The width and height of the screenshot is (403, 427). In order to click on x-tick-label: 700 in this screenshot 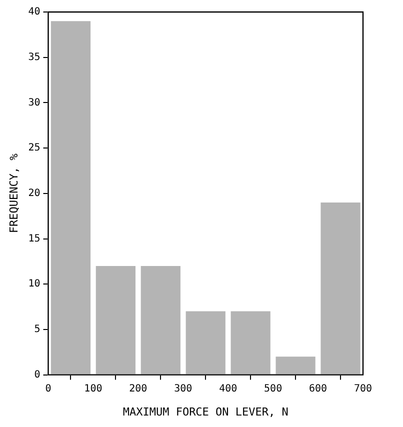, I will do `click(363, 388)`.